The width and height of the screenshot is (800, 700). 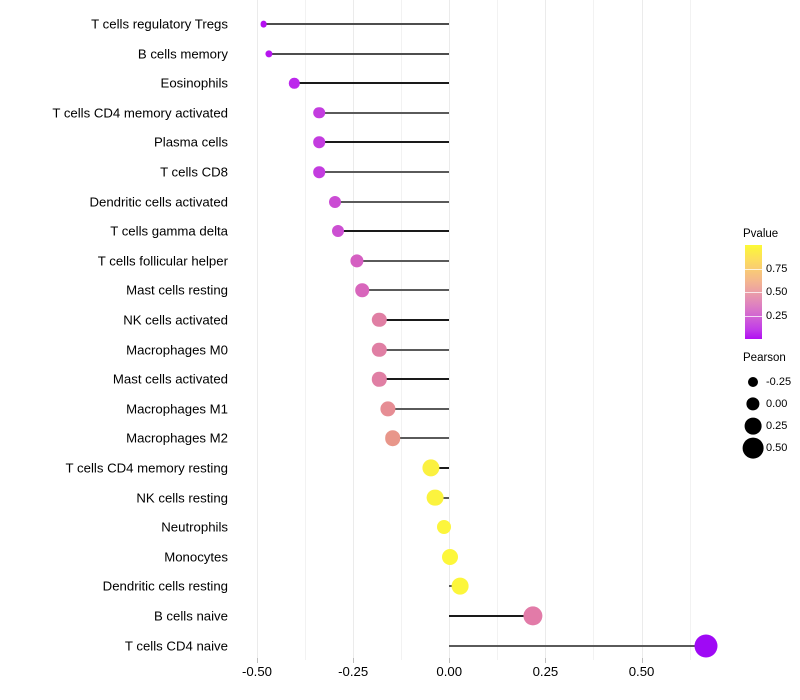 What do you see at coordinates (177, 438) in the screenshot?
I see `y-axis-label: Macrophages M2` at bounding box center [177, 438].